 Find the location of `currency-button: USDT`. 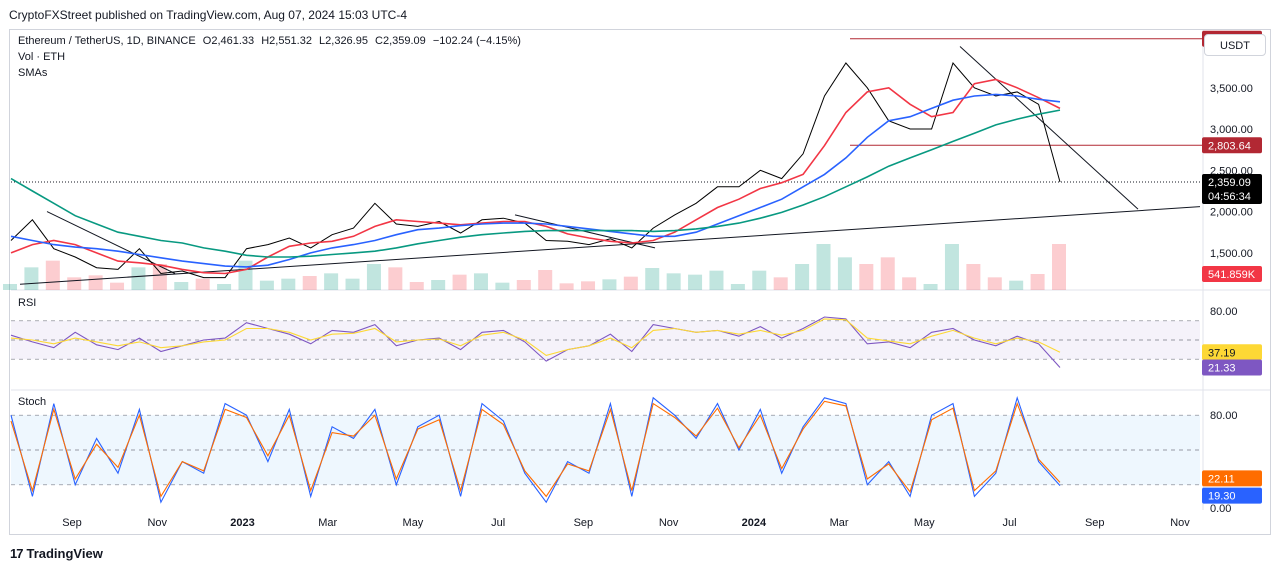

currency-button: USDT is located at coordinates (1235, 45).